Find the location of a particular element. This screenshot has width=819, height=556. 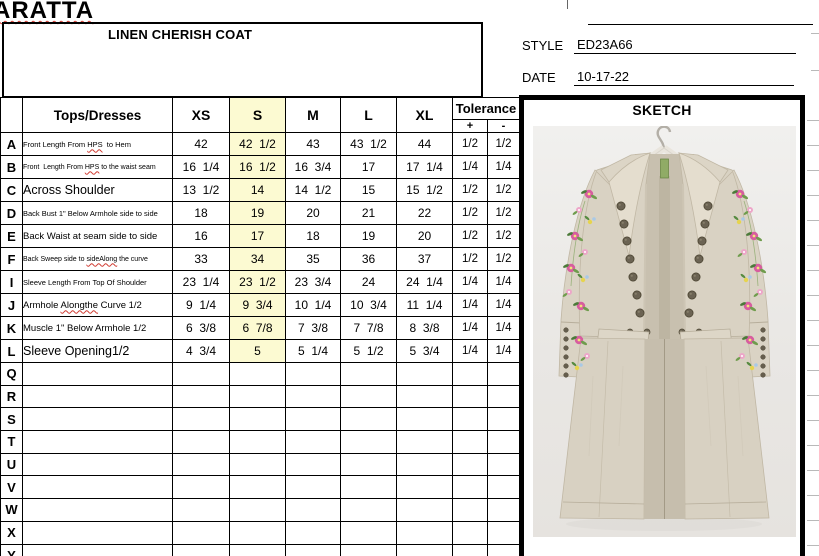

row-letter: J is located at coordinates (11, 305).